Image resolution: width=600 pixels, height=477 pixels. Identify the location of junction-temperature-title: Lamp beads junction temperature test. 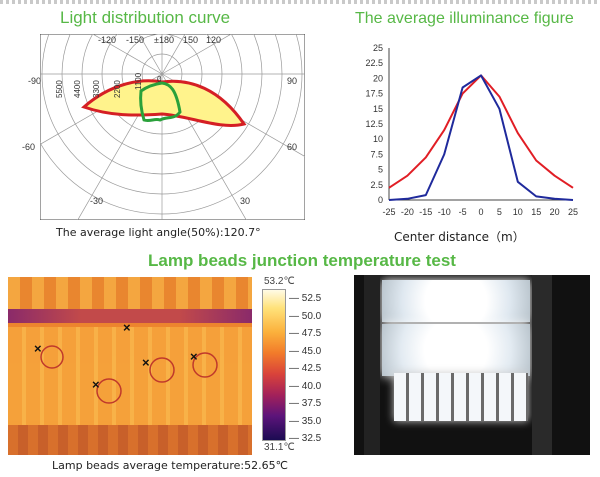
(302, 260).